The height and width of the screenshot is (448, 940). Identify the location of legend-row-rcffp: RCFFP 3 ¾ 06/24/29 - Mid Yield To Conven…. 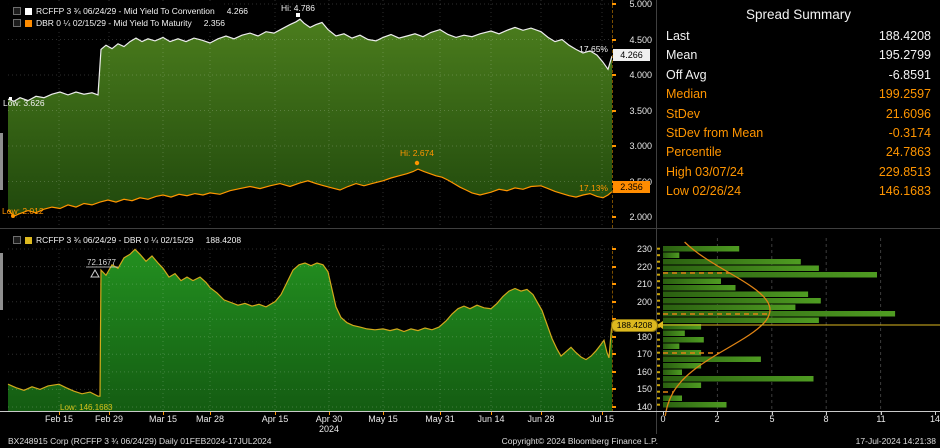
(130, 11).